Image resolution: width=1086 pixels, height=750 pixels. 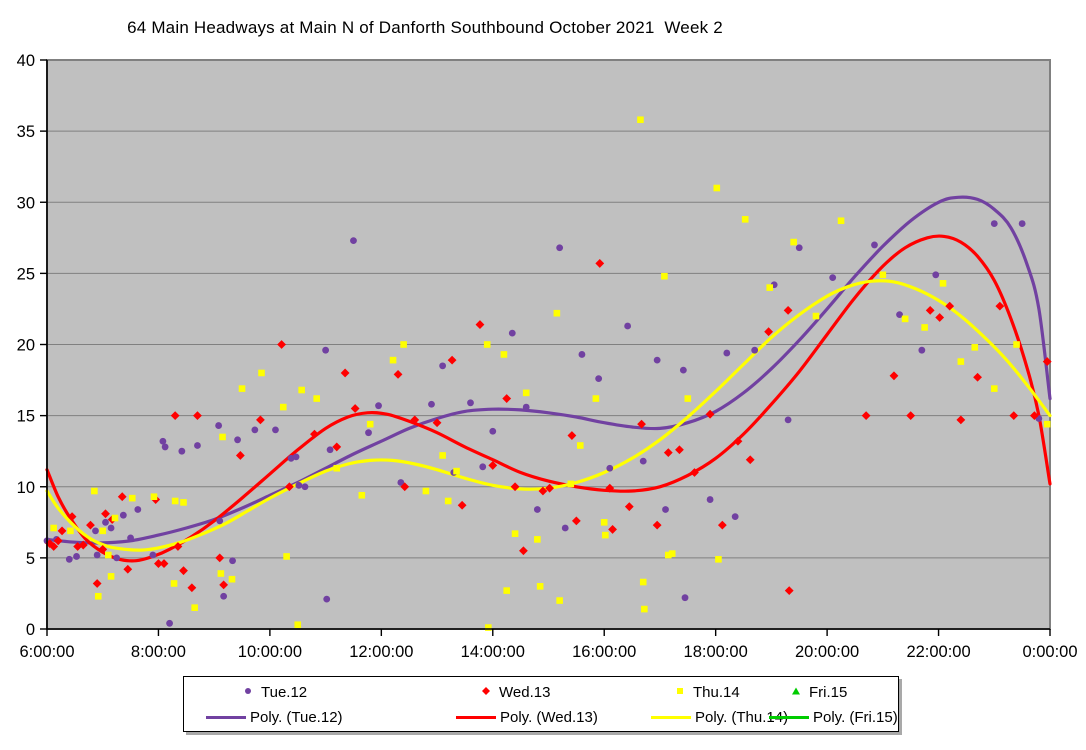 I want to click on legend-item-poly-wed: Poly. (Wed.13), so click(x=527, y=717).